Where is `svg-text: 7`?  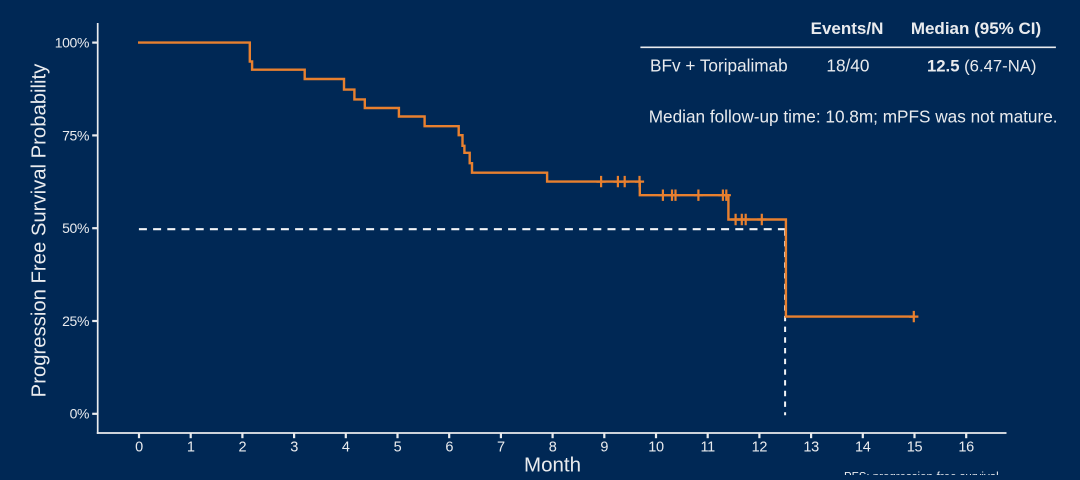 svg-text: 7 is located at coordinates (501, 447).